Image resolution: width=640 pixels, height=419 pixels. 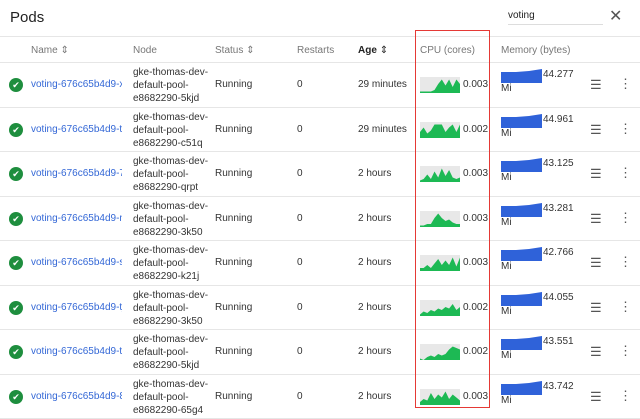 What do you see at coordinates (563, 120) in the screenshot?
I see `memory-amount: 44.961` at bounding box center [563, 120].